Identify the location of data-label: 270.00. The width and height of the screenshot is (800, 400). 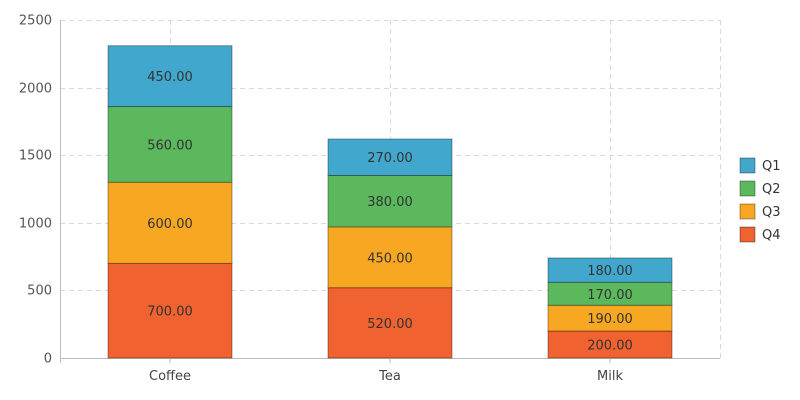
(390, 158).